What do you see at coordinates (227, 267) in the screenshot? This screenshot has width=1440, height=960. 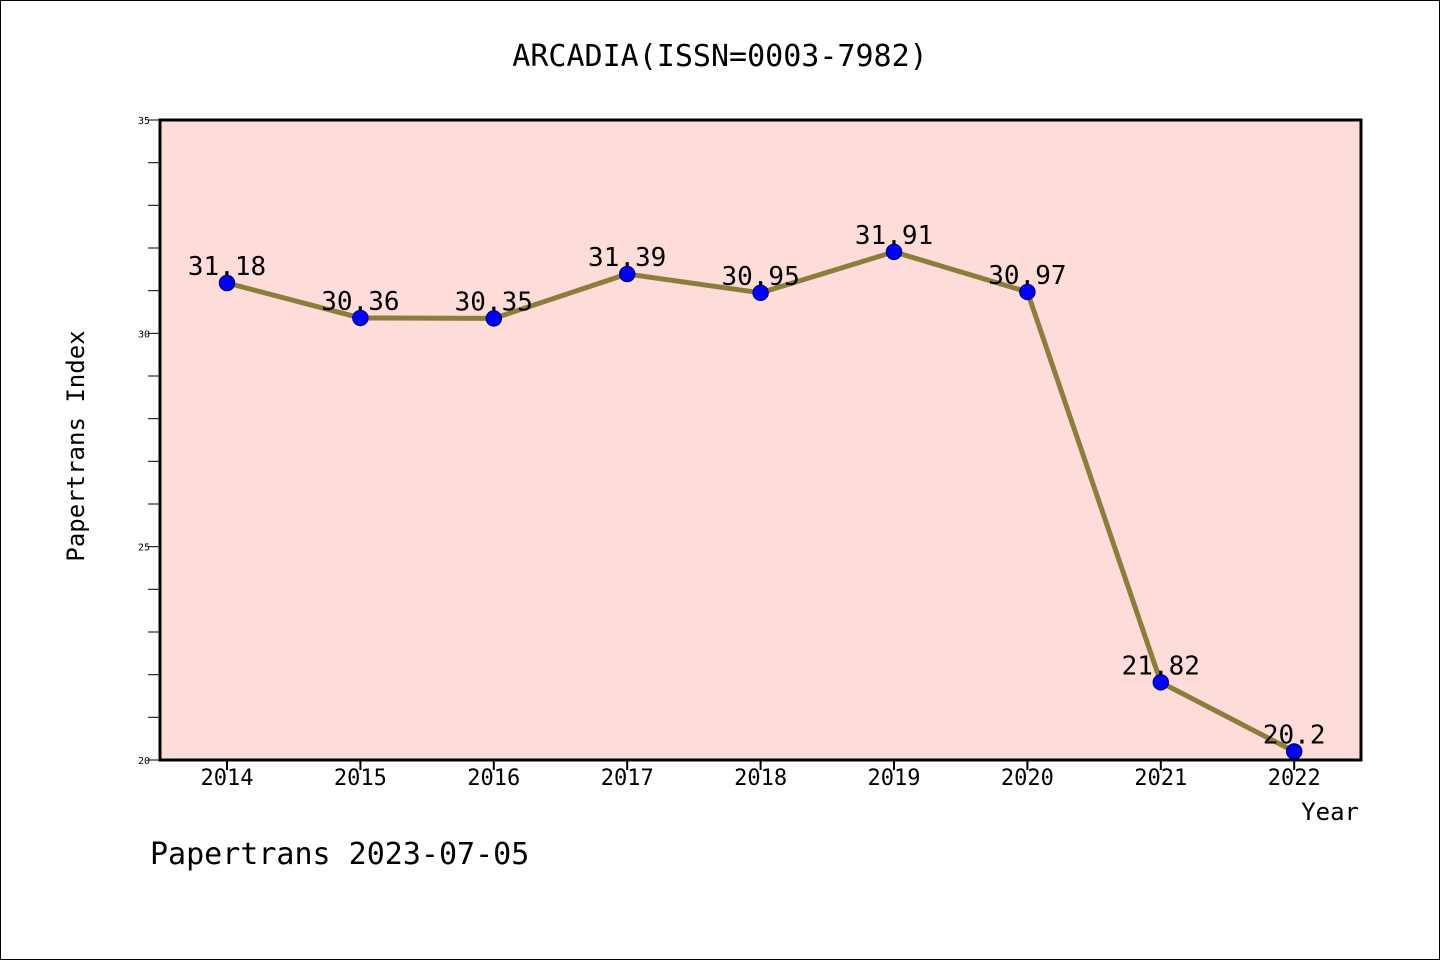 I see `data-label: 31.18` at bounding box center [227, 267].